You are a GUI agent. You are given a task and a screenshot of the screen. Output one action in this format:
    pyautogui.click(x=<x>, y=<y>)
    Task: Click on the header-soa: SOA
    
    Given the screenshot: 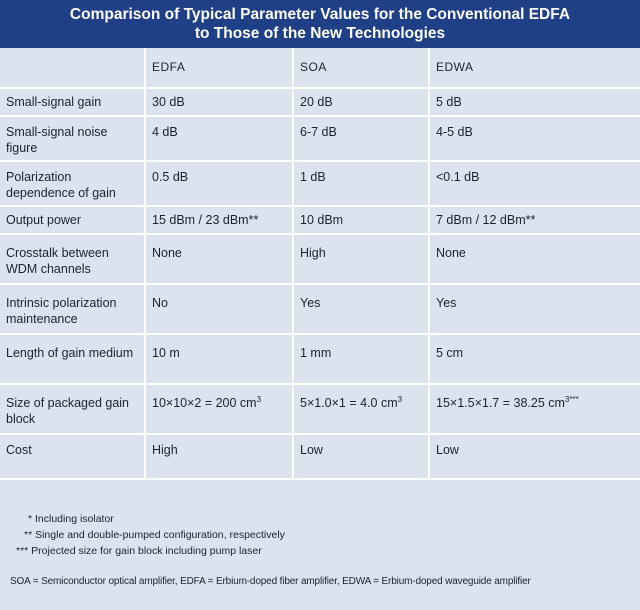 What is the action you would take?
    pyautogui.click(x=361, y=68)
    